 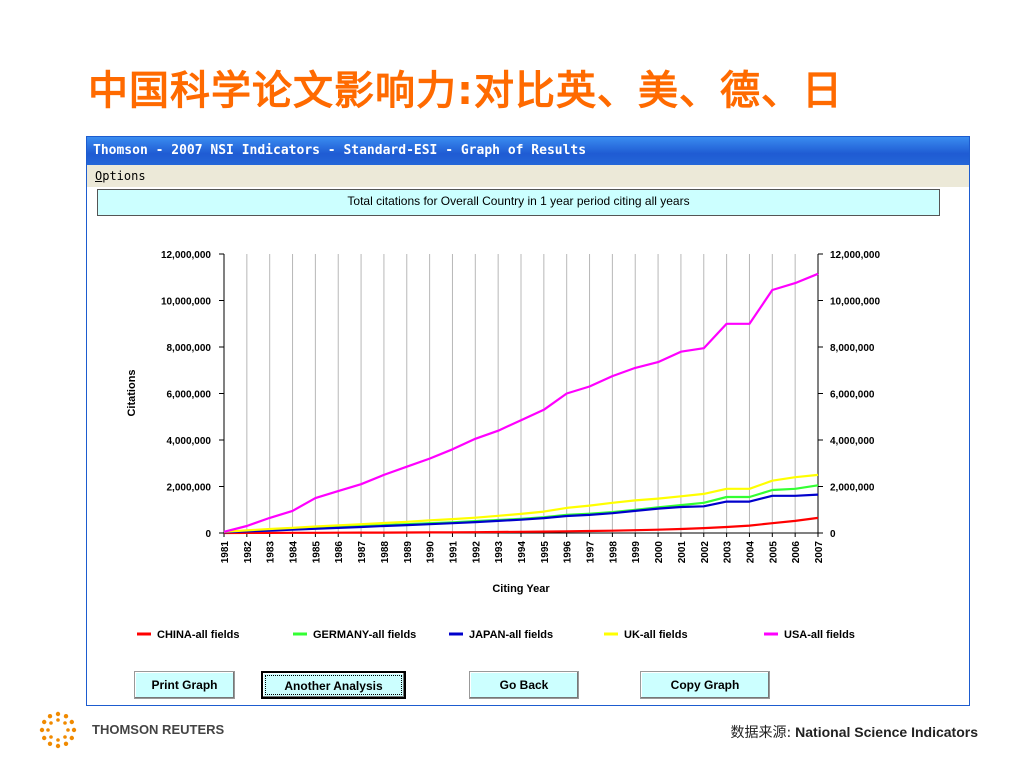 What do you see at coordinates (852, 395) in the screenshot?
I see `y-tick-label-right: 6,000,000` at bounding box center [852, 395].